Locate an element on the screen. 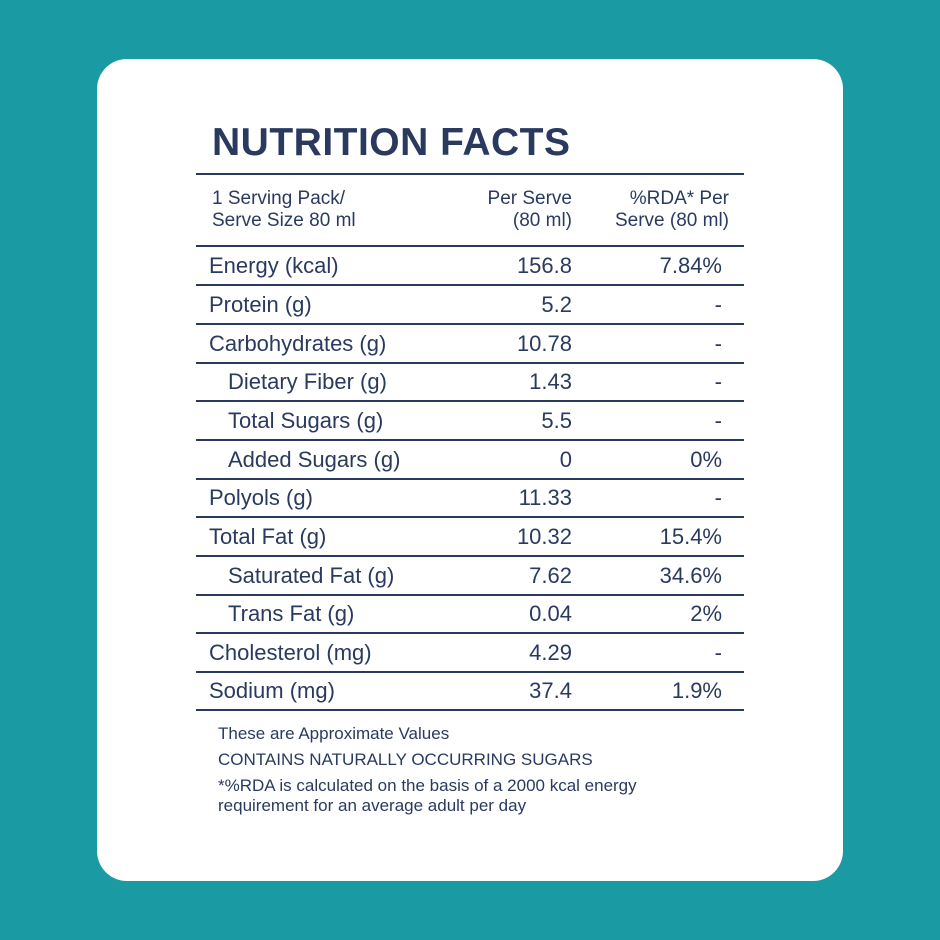  header-per-serve-line2: (80 ml) is located at coordinates (542, 220).